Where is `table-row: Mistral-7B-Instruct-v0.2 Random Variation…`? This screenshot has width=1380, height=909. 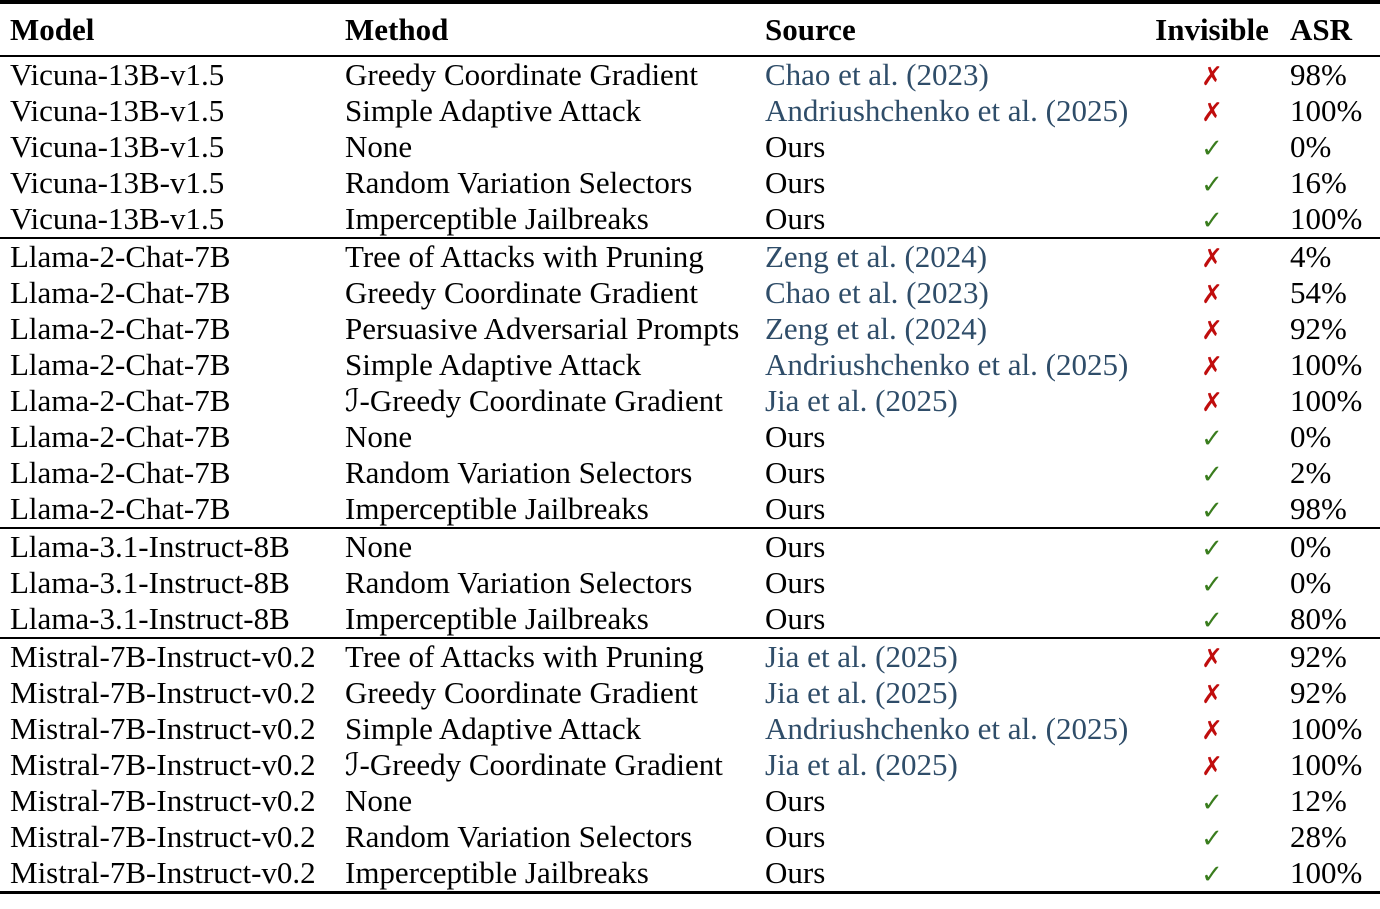
table-row: Mistral-7B-Instruct-v0.2 Random Variation… is located at coordinates (690, 837).